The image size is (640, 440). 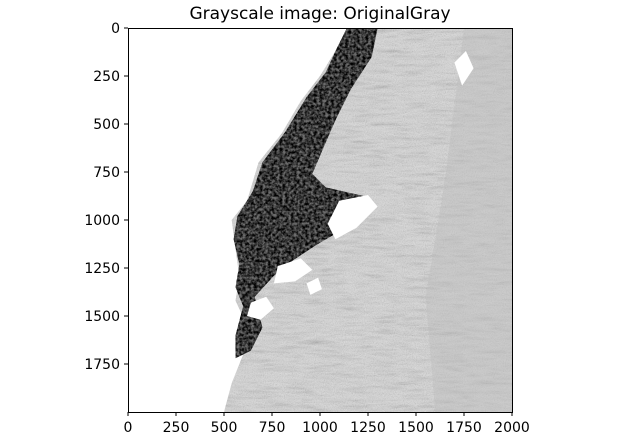 What do you see at coordinates (102, 317) in the screenshot?
I see `y-tick-label: 1500` at bounding box center [102, 317].